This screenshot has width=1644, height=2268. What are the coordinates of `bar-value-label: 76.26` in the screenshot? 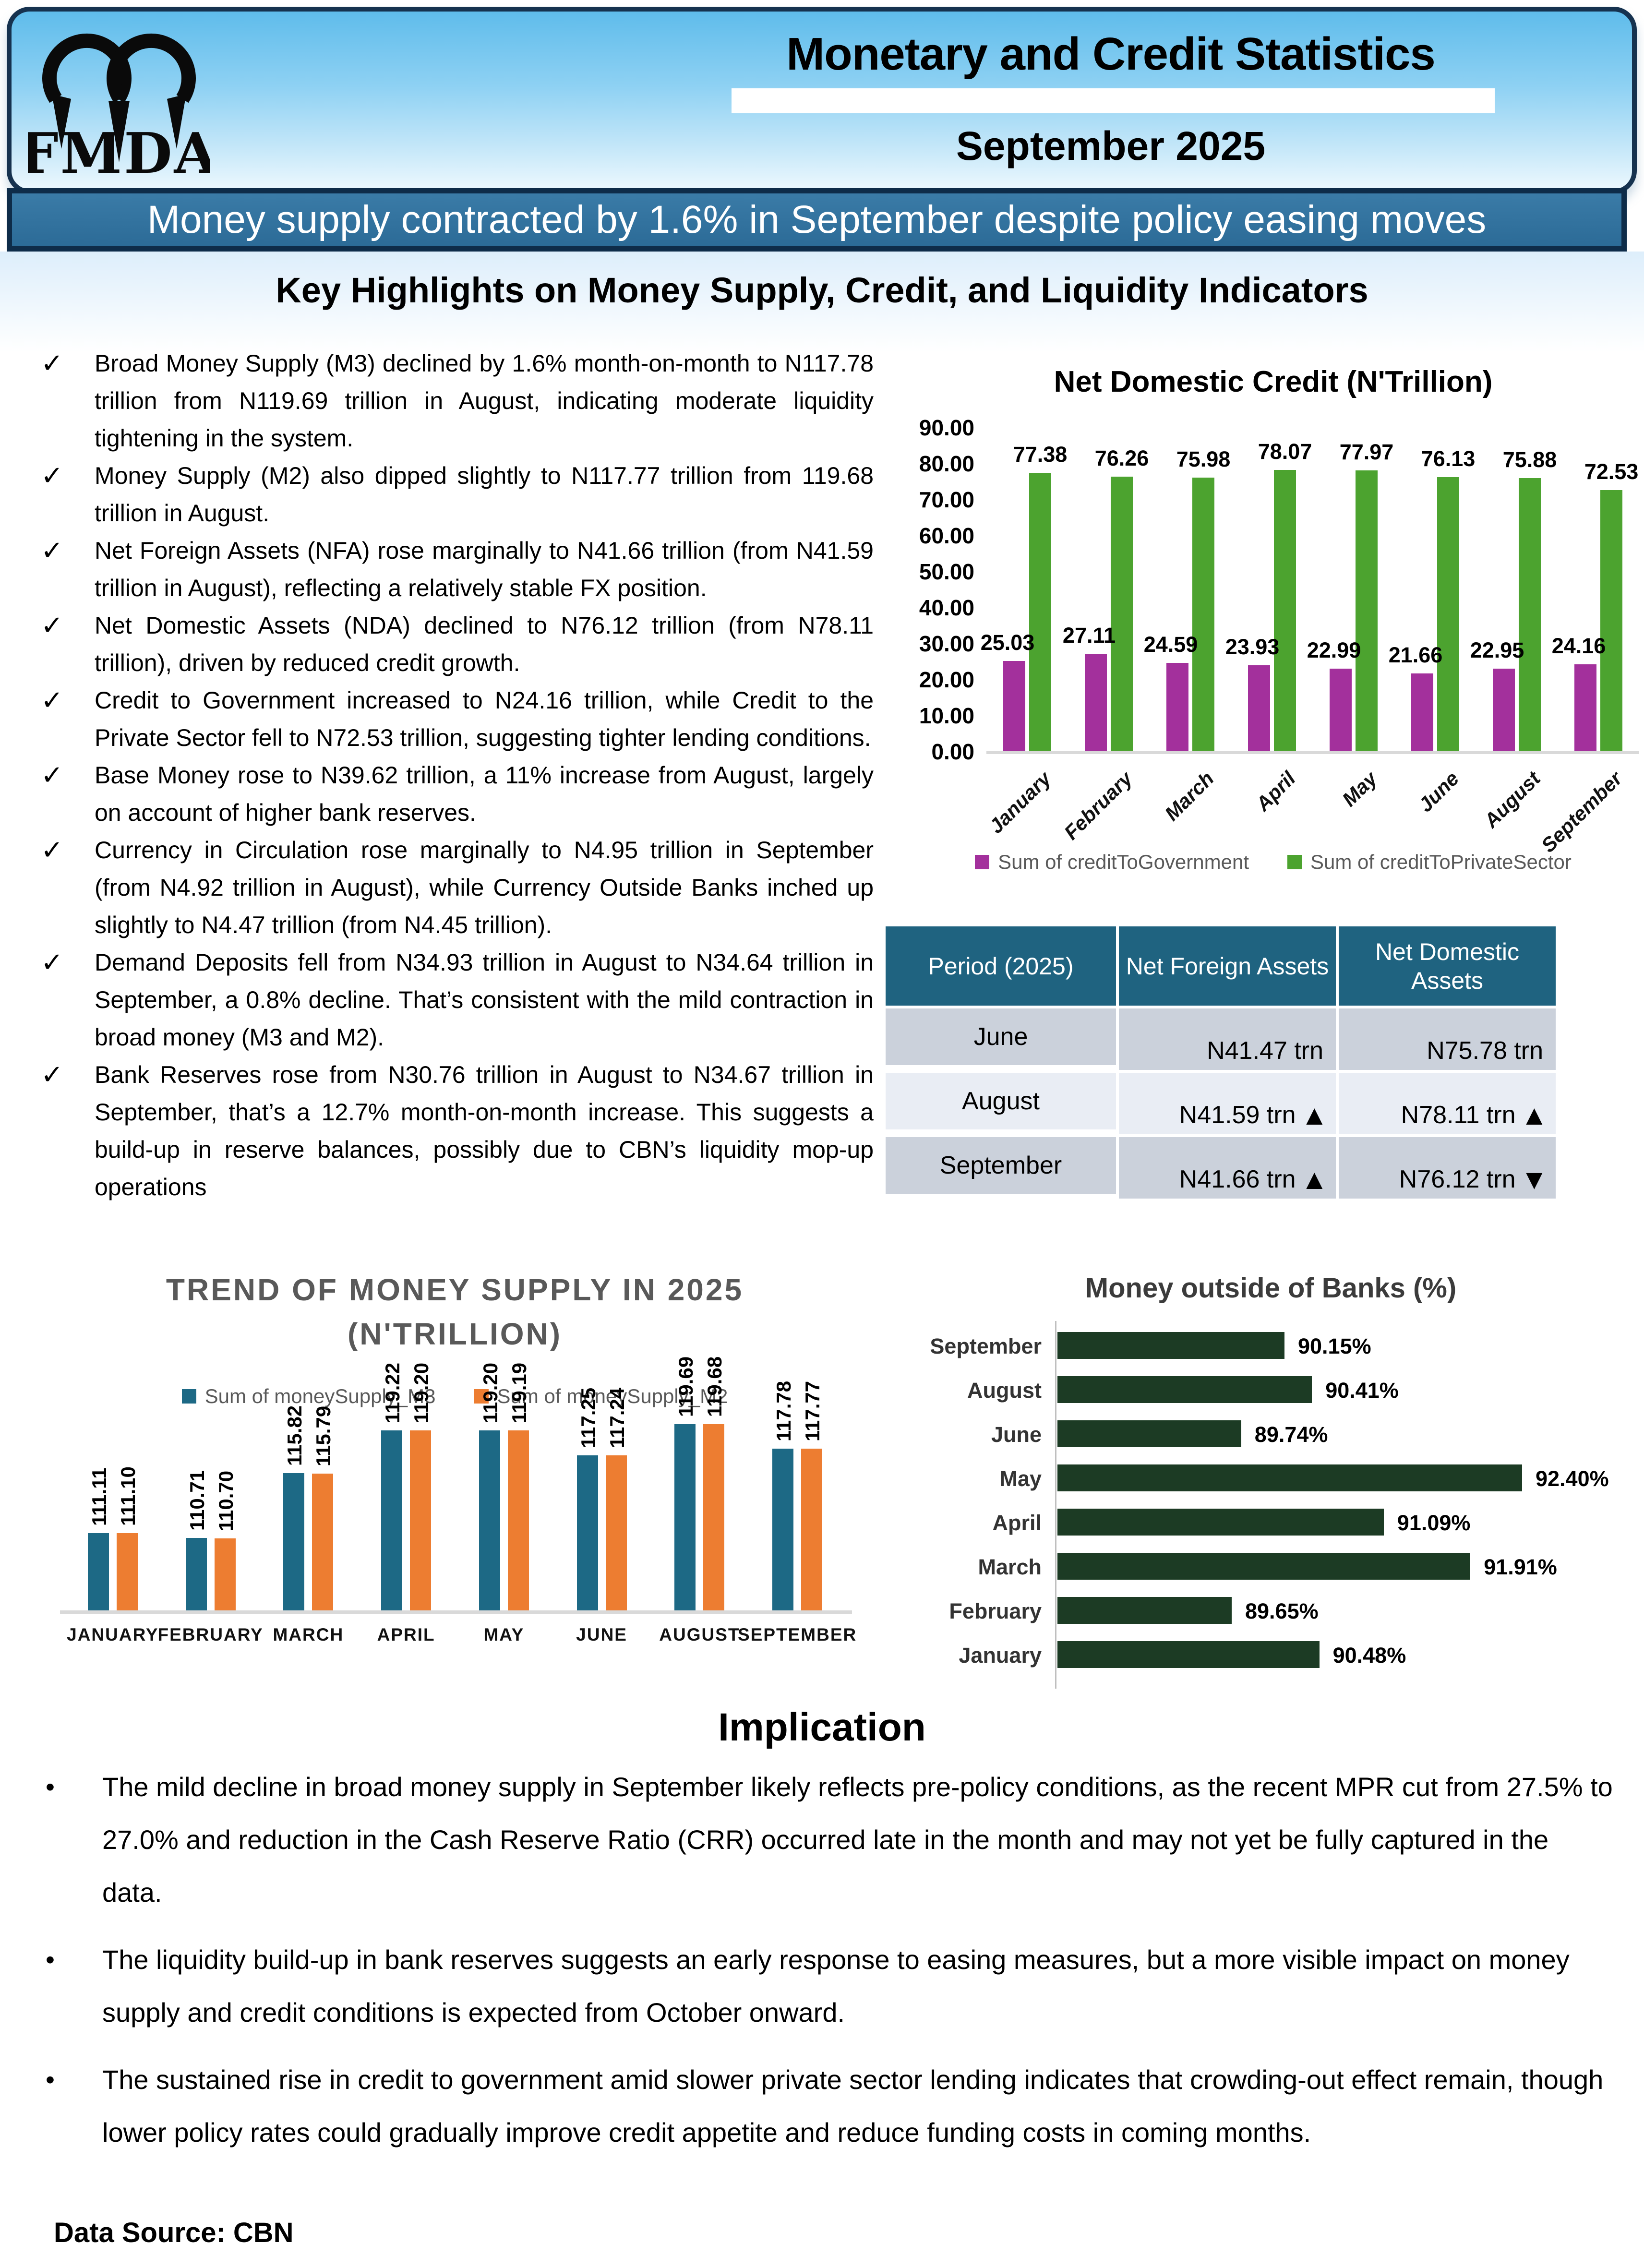 It's located at (1121, 458).